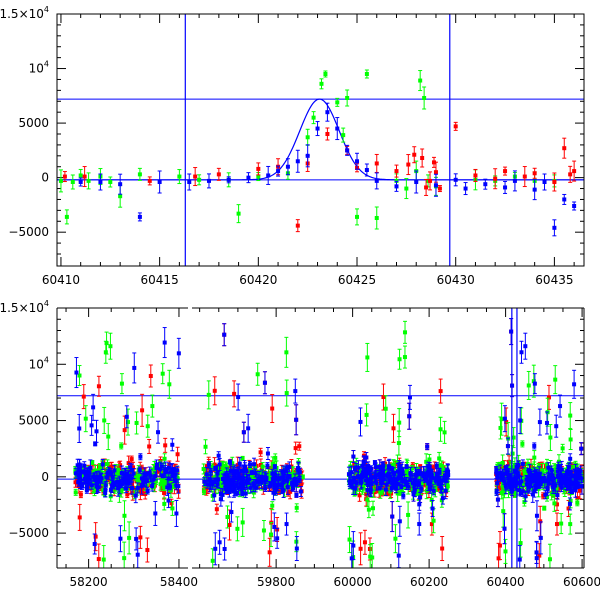  I want to click on x-tick-label: 60425, so click(357, 280).